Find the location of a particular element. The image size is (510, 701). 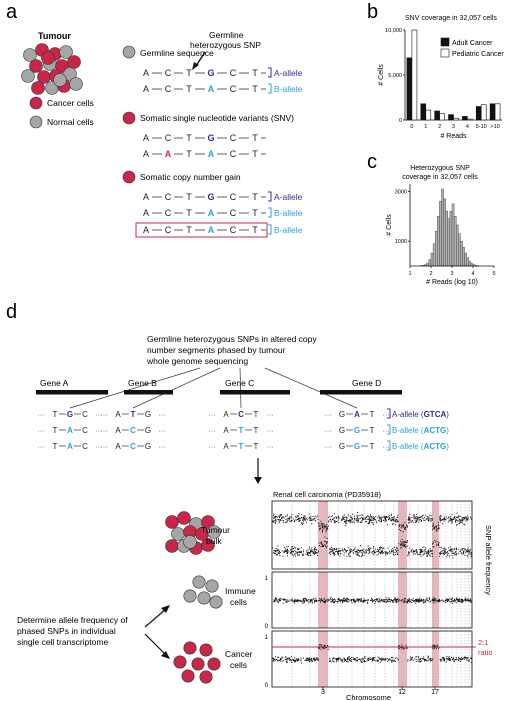

gene-label: Gene A is located at coordinates (54, 383).